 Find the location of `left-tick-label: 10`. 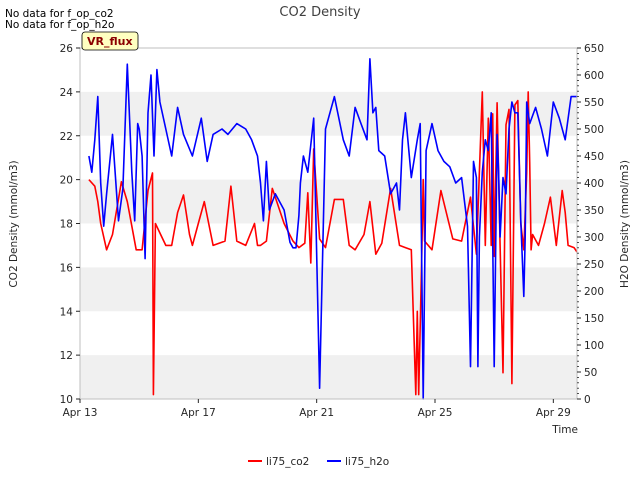

left-tick-label: 10 is located at coordinates (66, 400).